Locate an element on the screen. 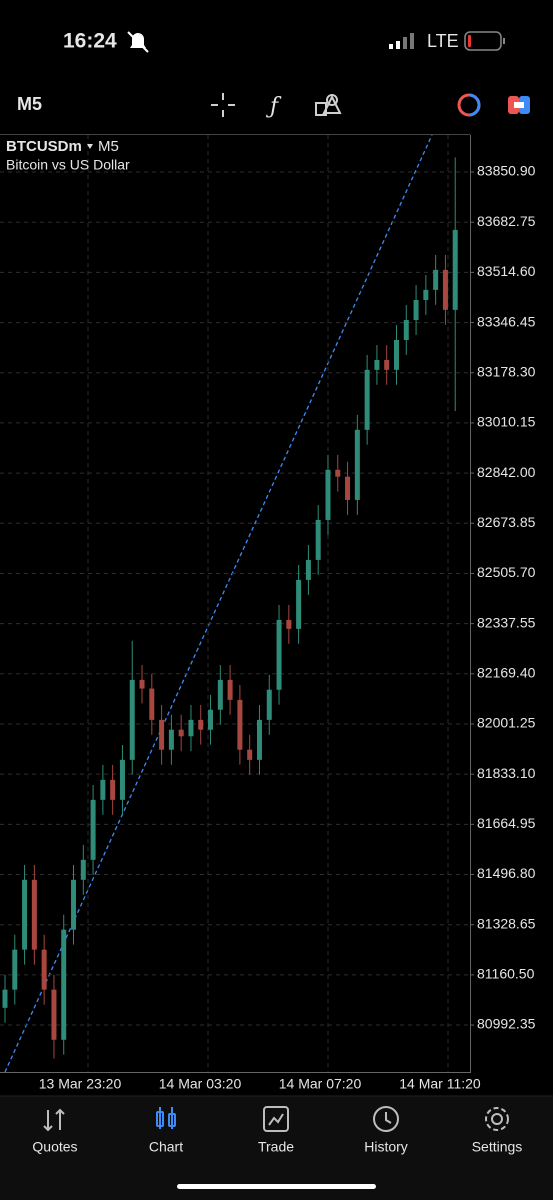  signal-icon is located at coordinates (401, 41).